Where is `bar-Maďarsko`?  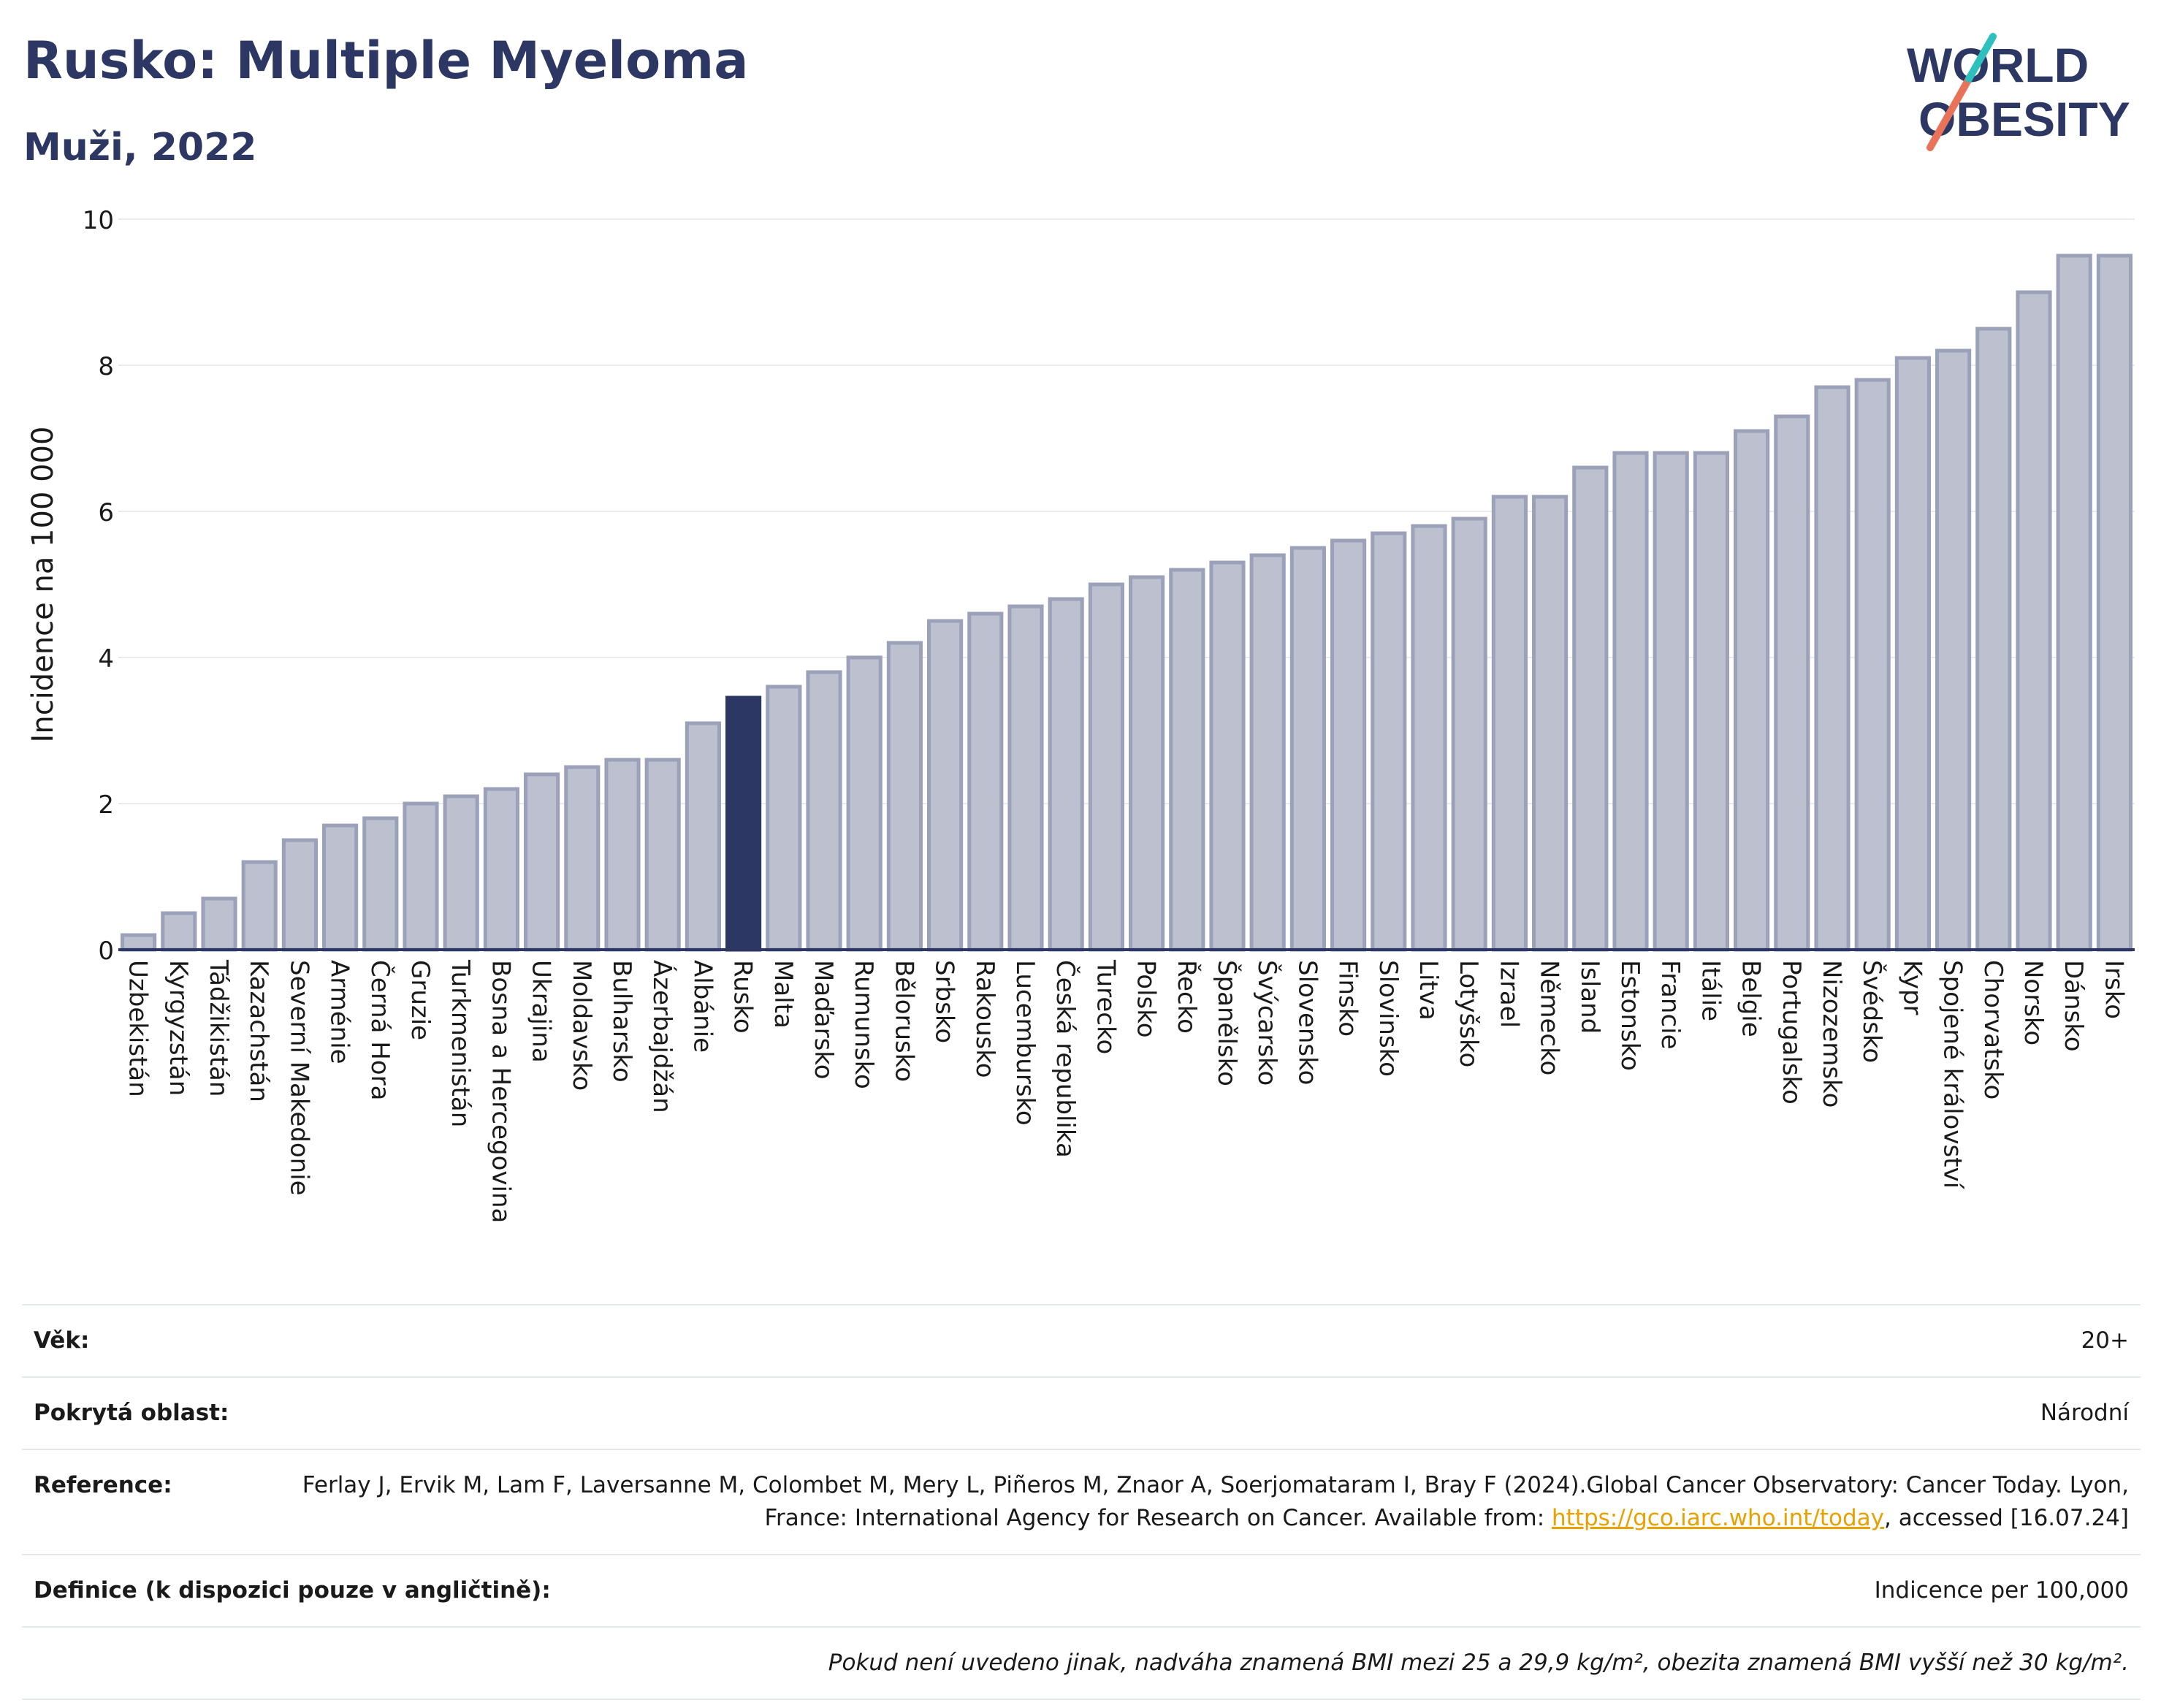 bar-Maďarsko is located at coordinates (824, 811).